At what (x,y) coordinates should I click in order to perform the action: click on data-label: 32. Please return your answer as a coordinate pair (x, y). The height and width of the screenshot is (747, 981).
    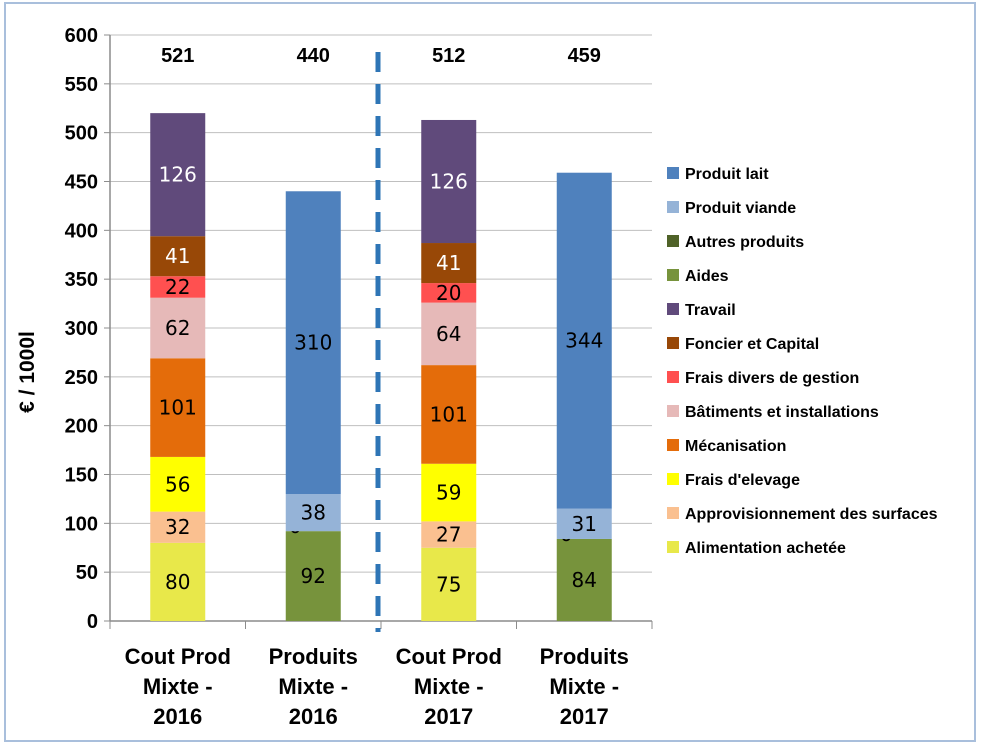
    Looking at the image, I should click on (177, 527).